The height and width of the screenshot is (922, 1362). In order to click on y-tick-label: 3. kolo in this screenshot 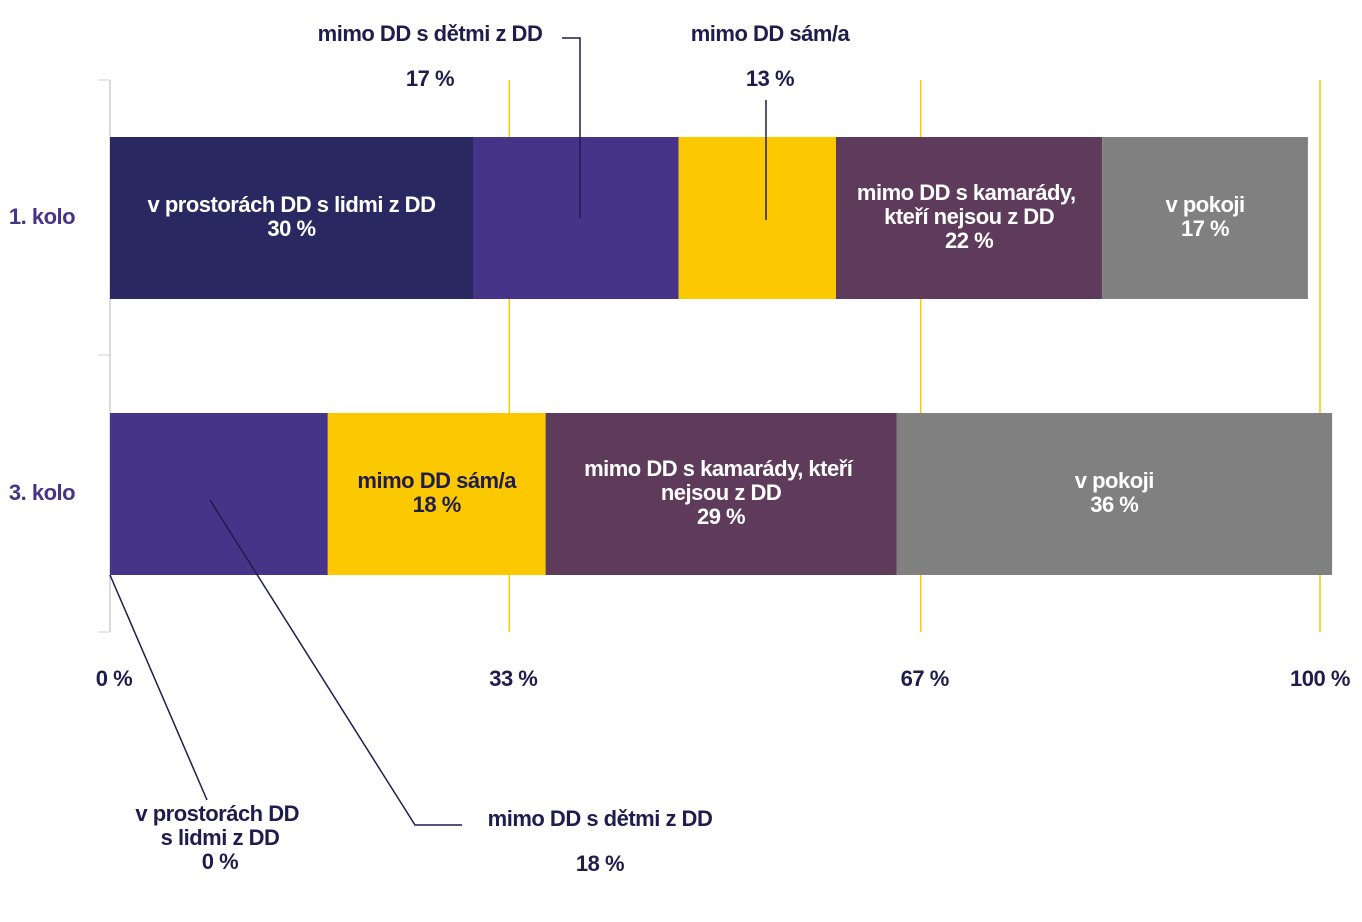, I will do `click(42, 492)`.